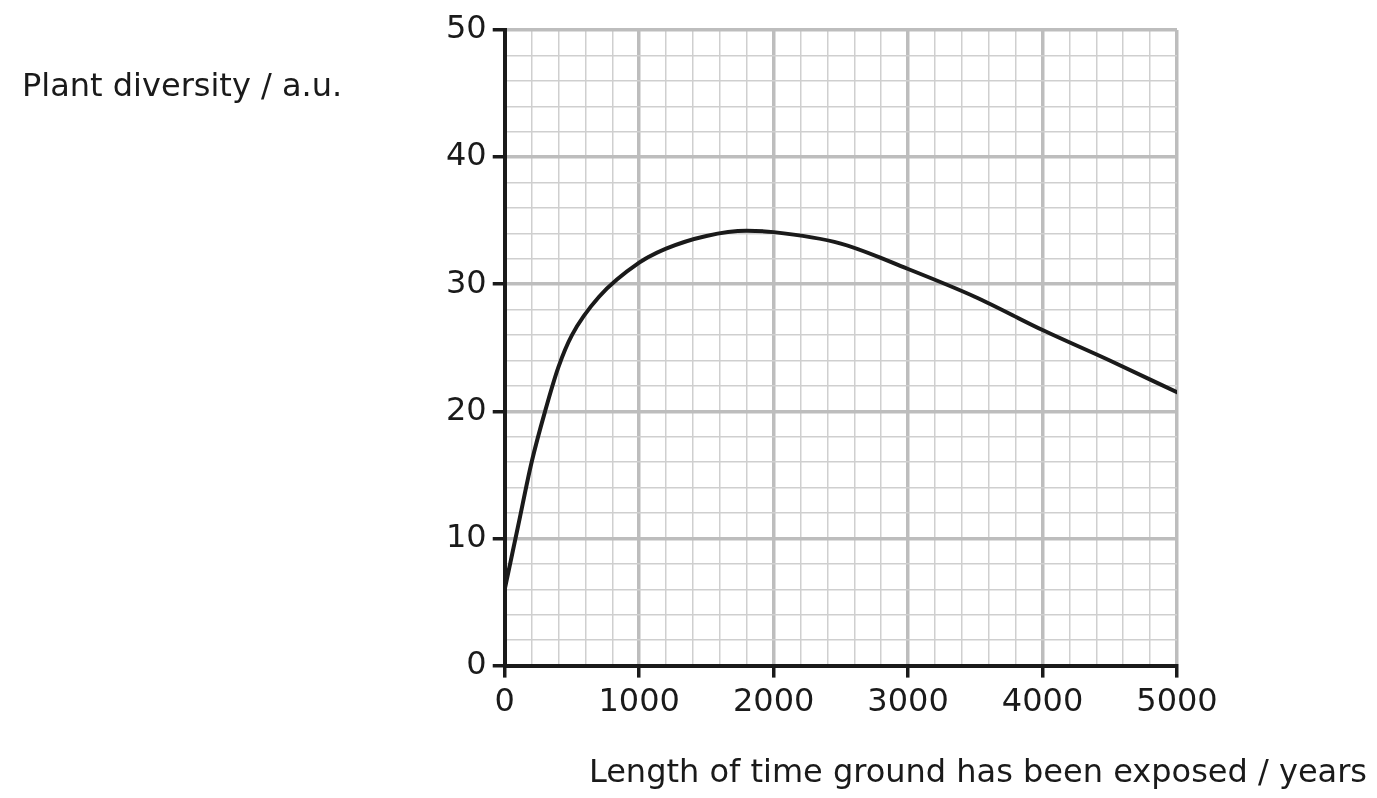  Describe the element at coordinates (466, 27) in the screenshot. I see `y-tick-label: 50` at that location.